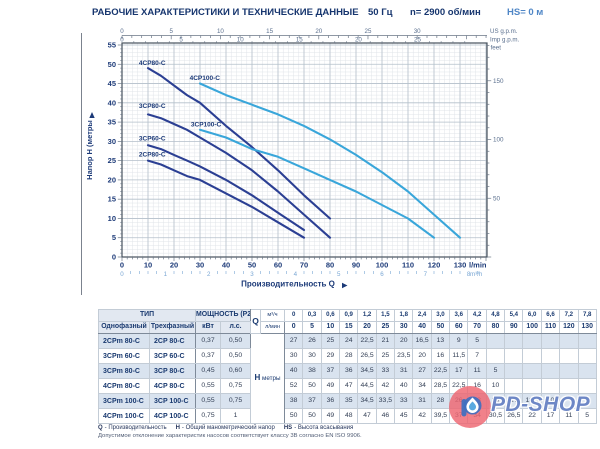  I want to click on svg-text: Напор Н (метры, so click(89, 150).